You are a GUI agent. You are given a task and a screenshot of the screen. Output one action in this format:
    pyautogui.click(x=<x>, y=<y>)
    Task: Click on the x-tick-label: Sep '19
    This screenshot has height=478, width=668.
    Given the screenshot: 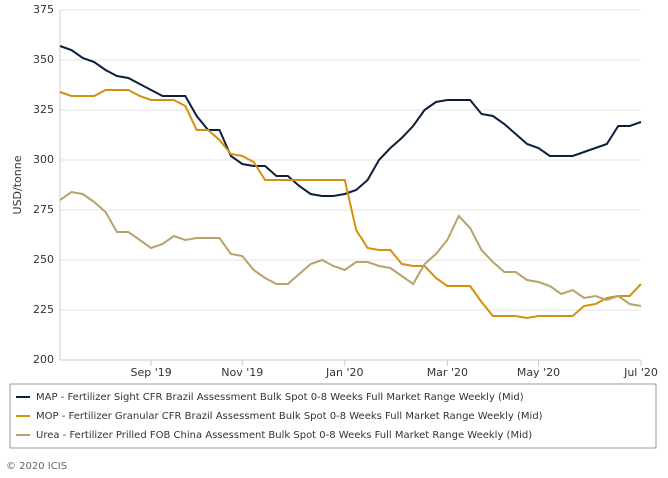 What is the action you would take?
    pyautogui.click(x=151, y=372)
    